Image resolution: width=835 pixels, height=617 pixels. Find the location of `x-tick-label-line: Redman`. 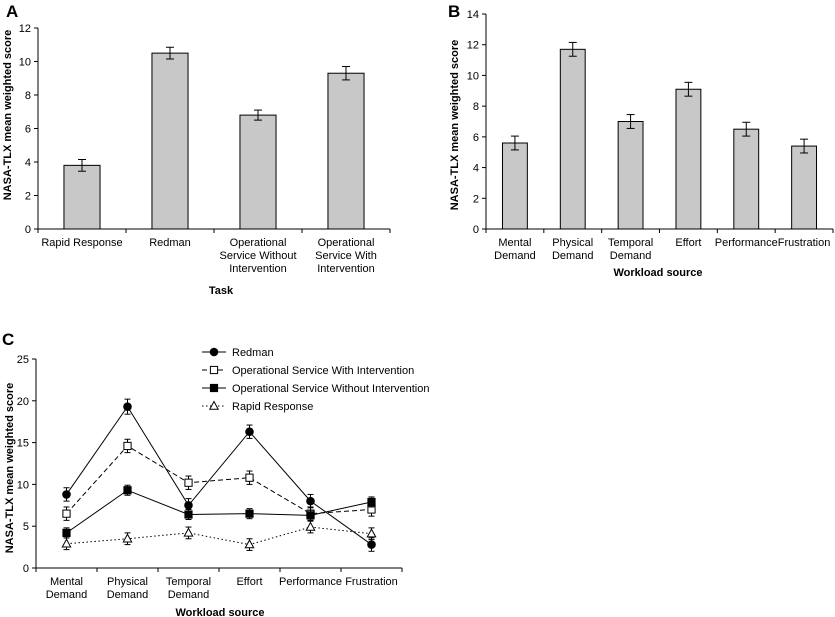

x-tick-label-line: Redman is located at coordinates (170, 243).